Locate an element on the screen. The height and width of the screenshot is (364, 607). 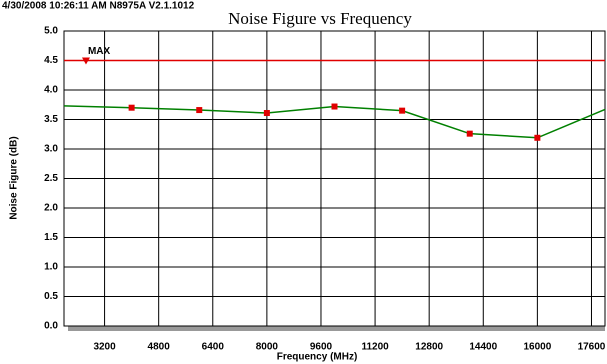
x-tick-label: 4800 is located at coordinates (159, 347).